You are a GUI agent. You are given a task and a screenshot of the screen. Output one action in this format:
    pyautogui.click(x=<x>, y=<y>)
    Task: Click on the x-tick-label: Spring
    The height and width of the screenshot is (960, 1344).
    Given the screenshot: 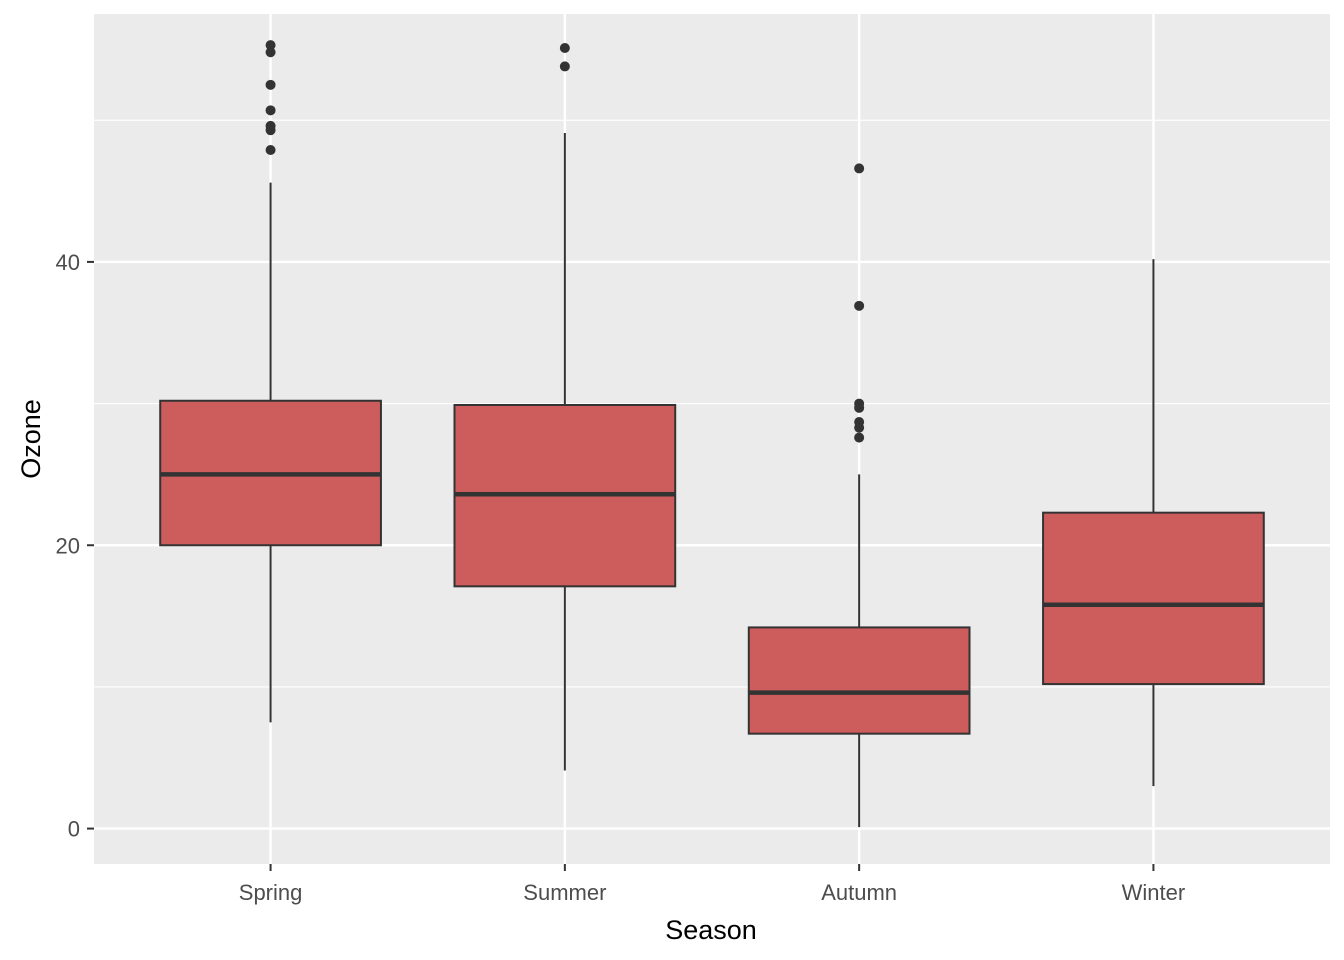 What is the action you would take?
    pyautogui.click(x=271, y=892)
    